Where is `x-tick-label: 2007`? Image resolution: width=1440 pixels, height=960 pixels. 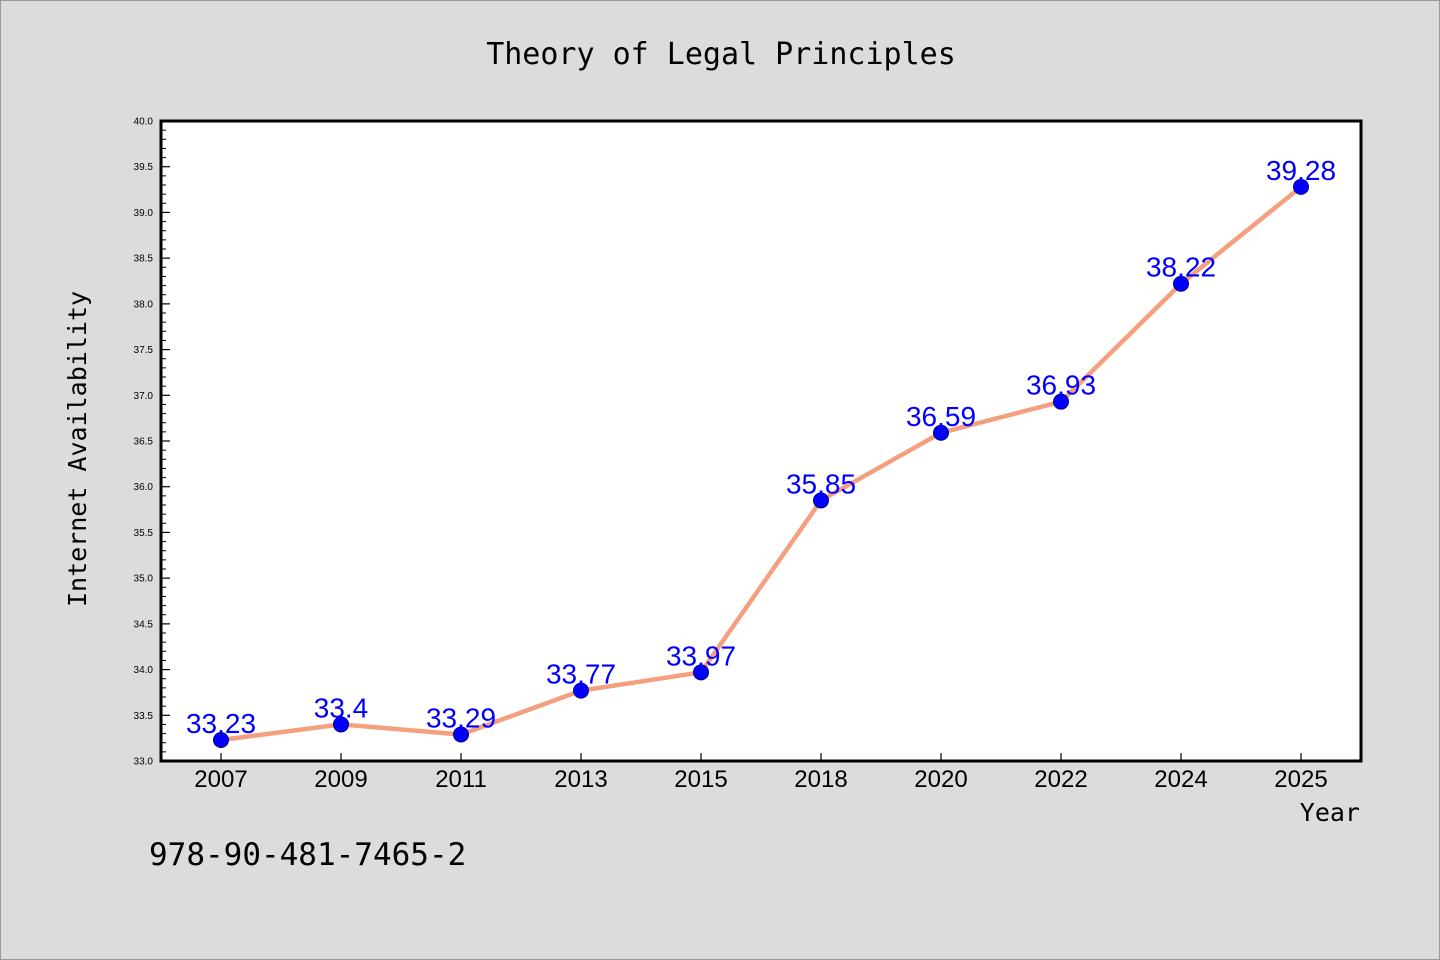
x-tick-label: 2007 is located at coordinates (220, 779).